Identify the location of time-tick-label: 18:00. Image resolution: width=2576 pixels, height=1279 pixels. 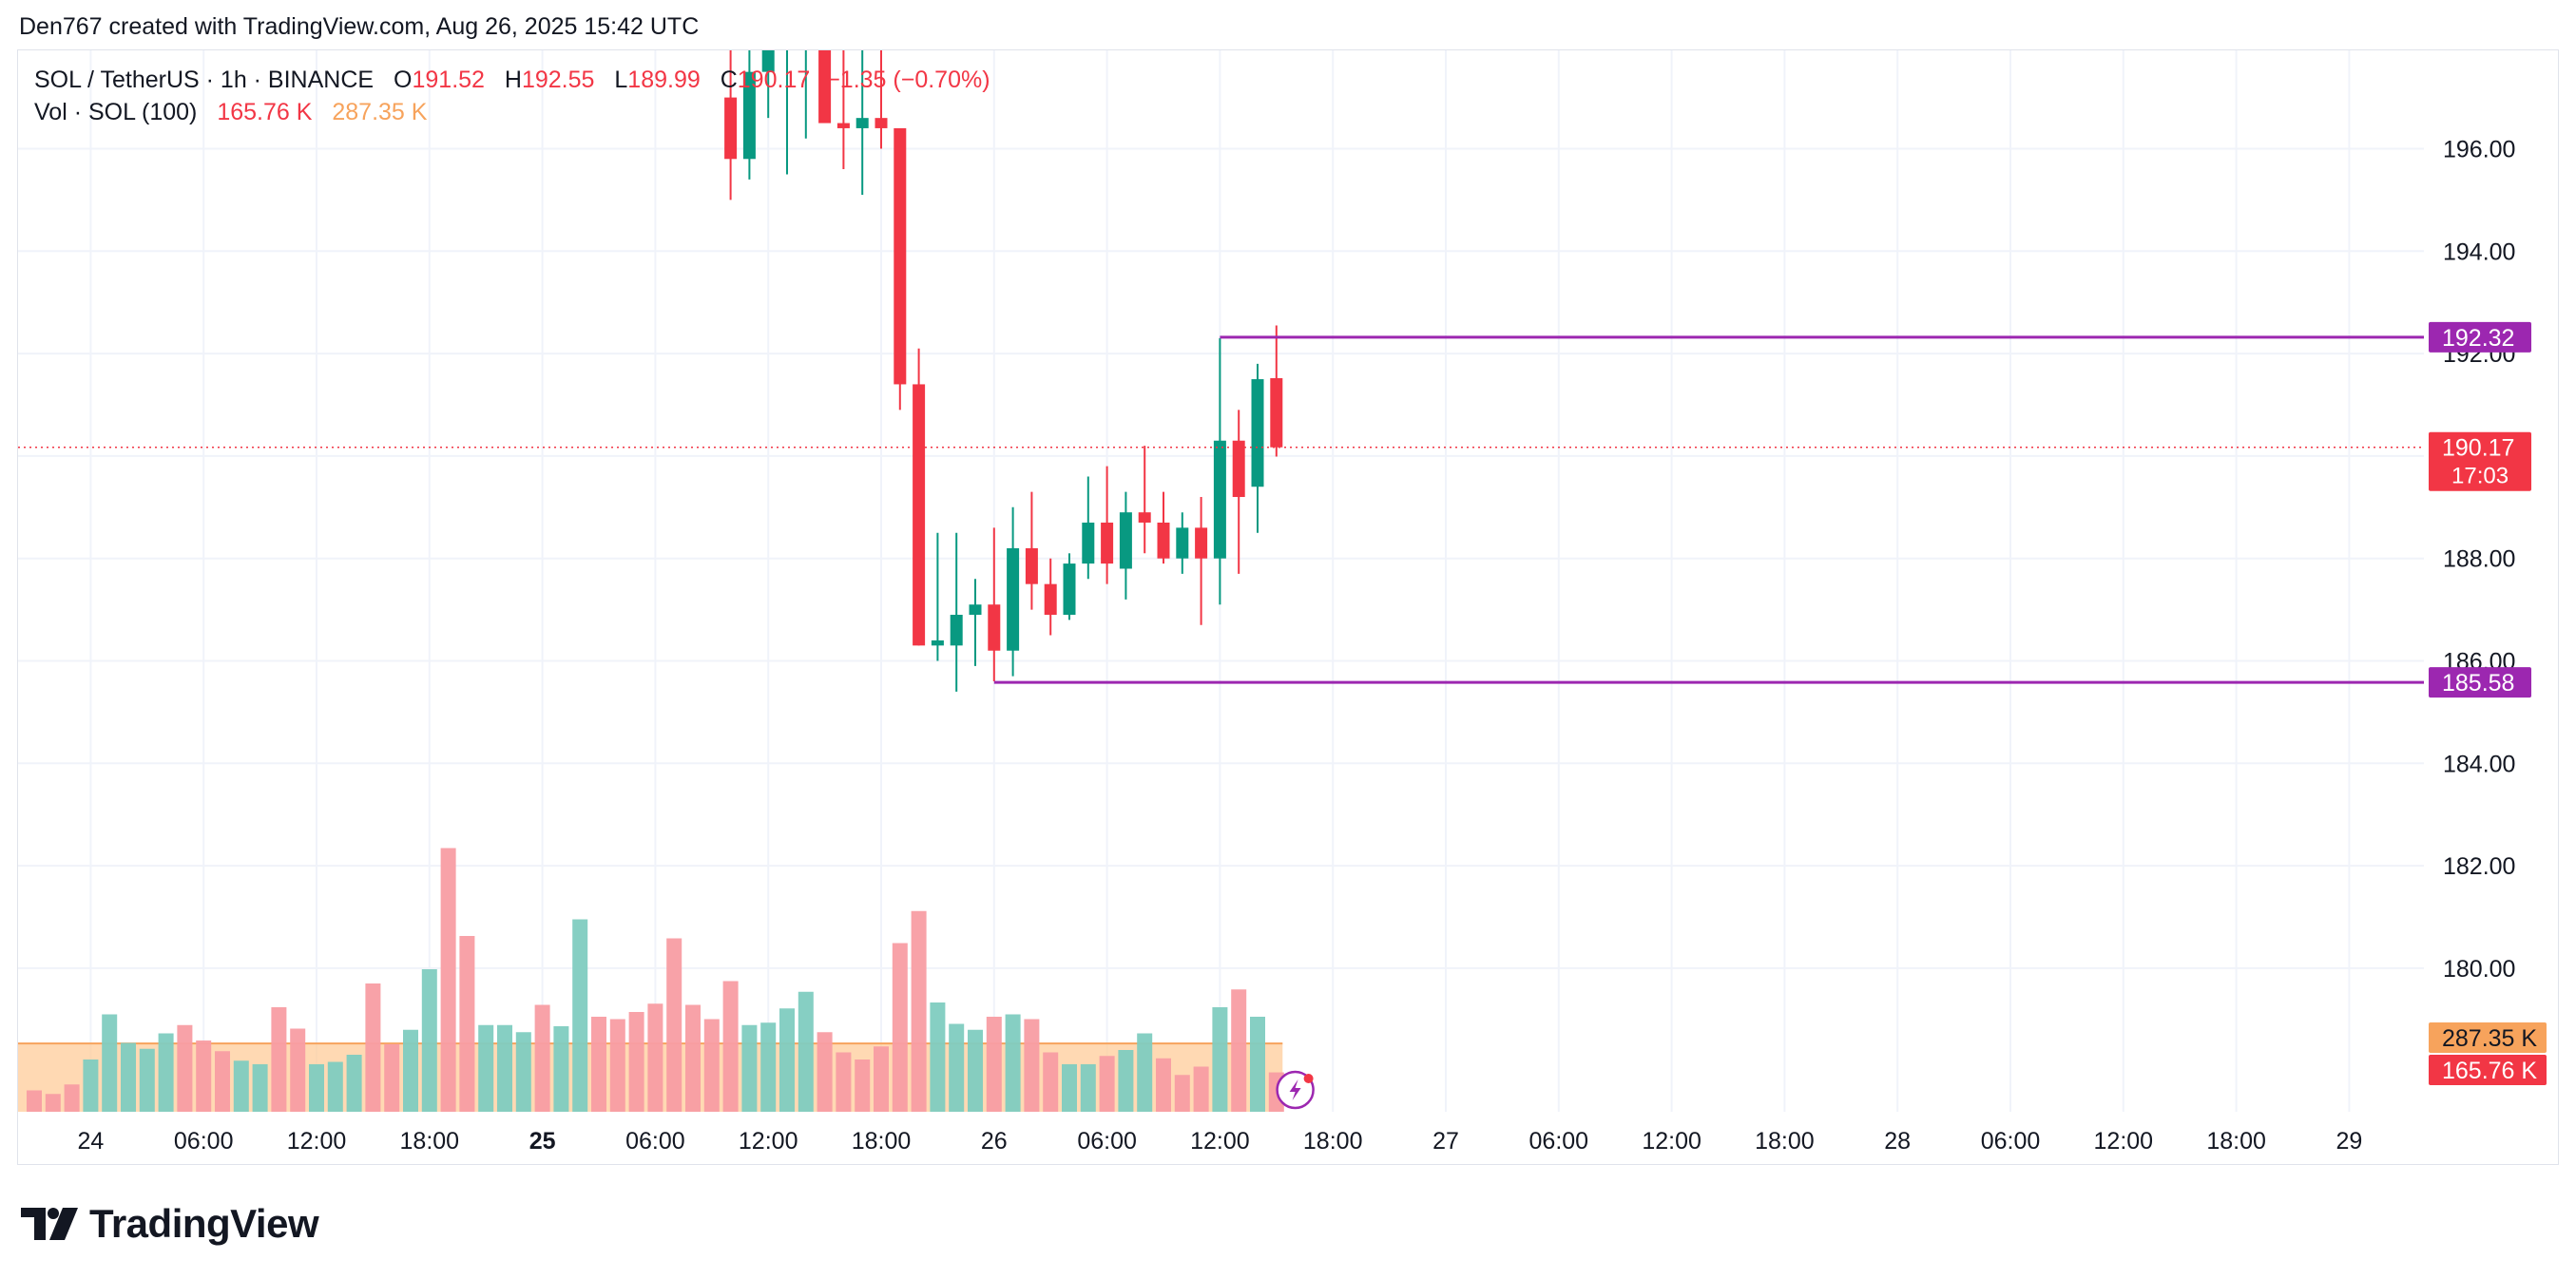
(430, 1141).